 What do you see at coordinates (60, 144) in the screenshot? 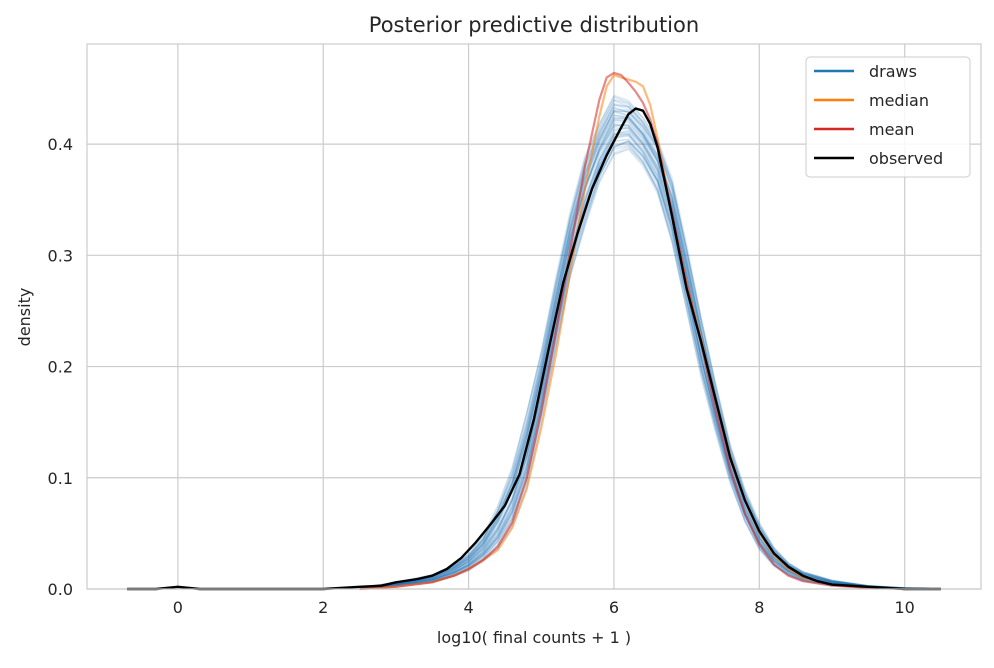
I see `y-tick-label: 0.4` at bounding box center [60, 144].